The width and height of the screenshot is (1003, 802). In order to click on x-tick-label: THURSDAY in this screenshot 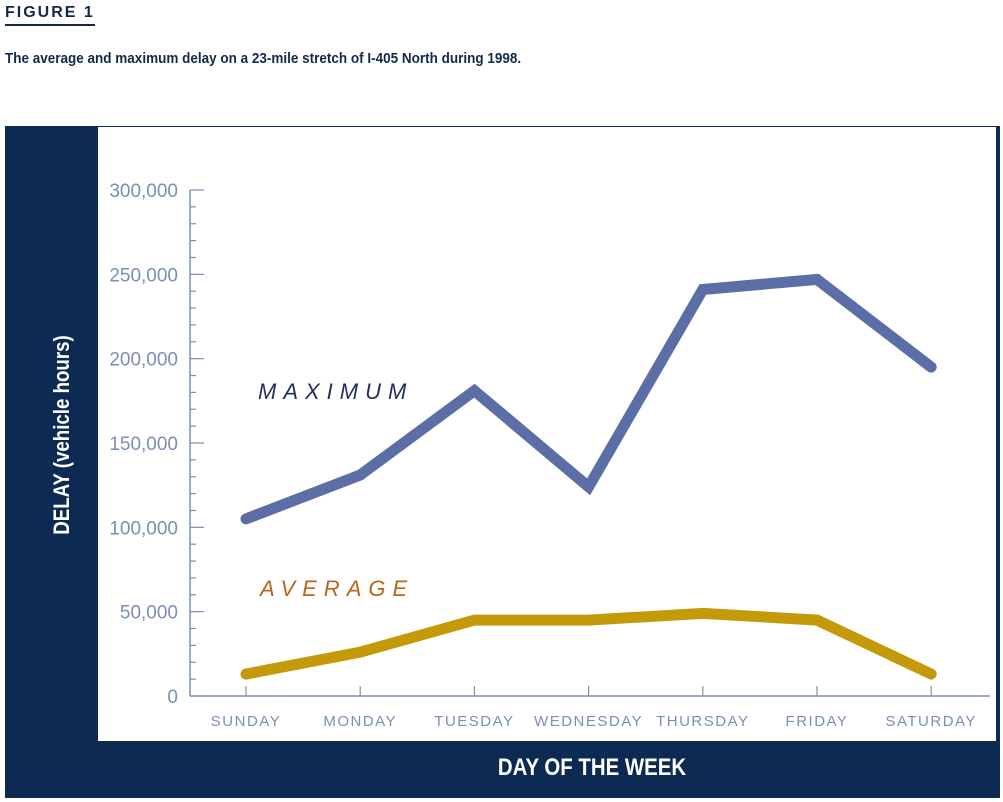, I will do `click(702, 721)`.